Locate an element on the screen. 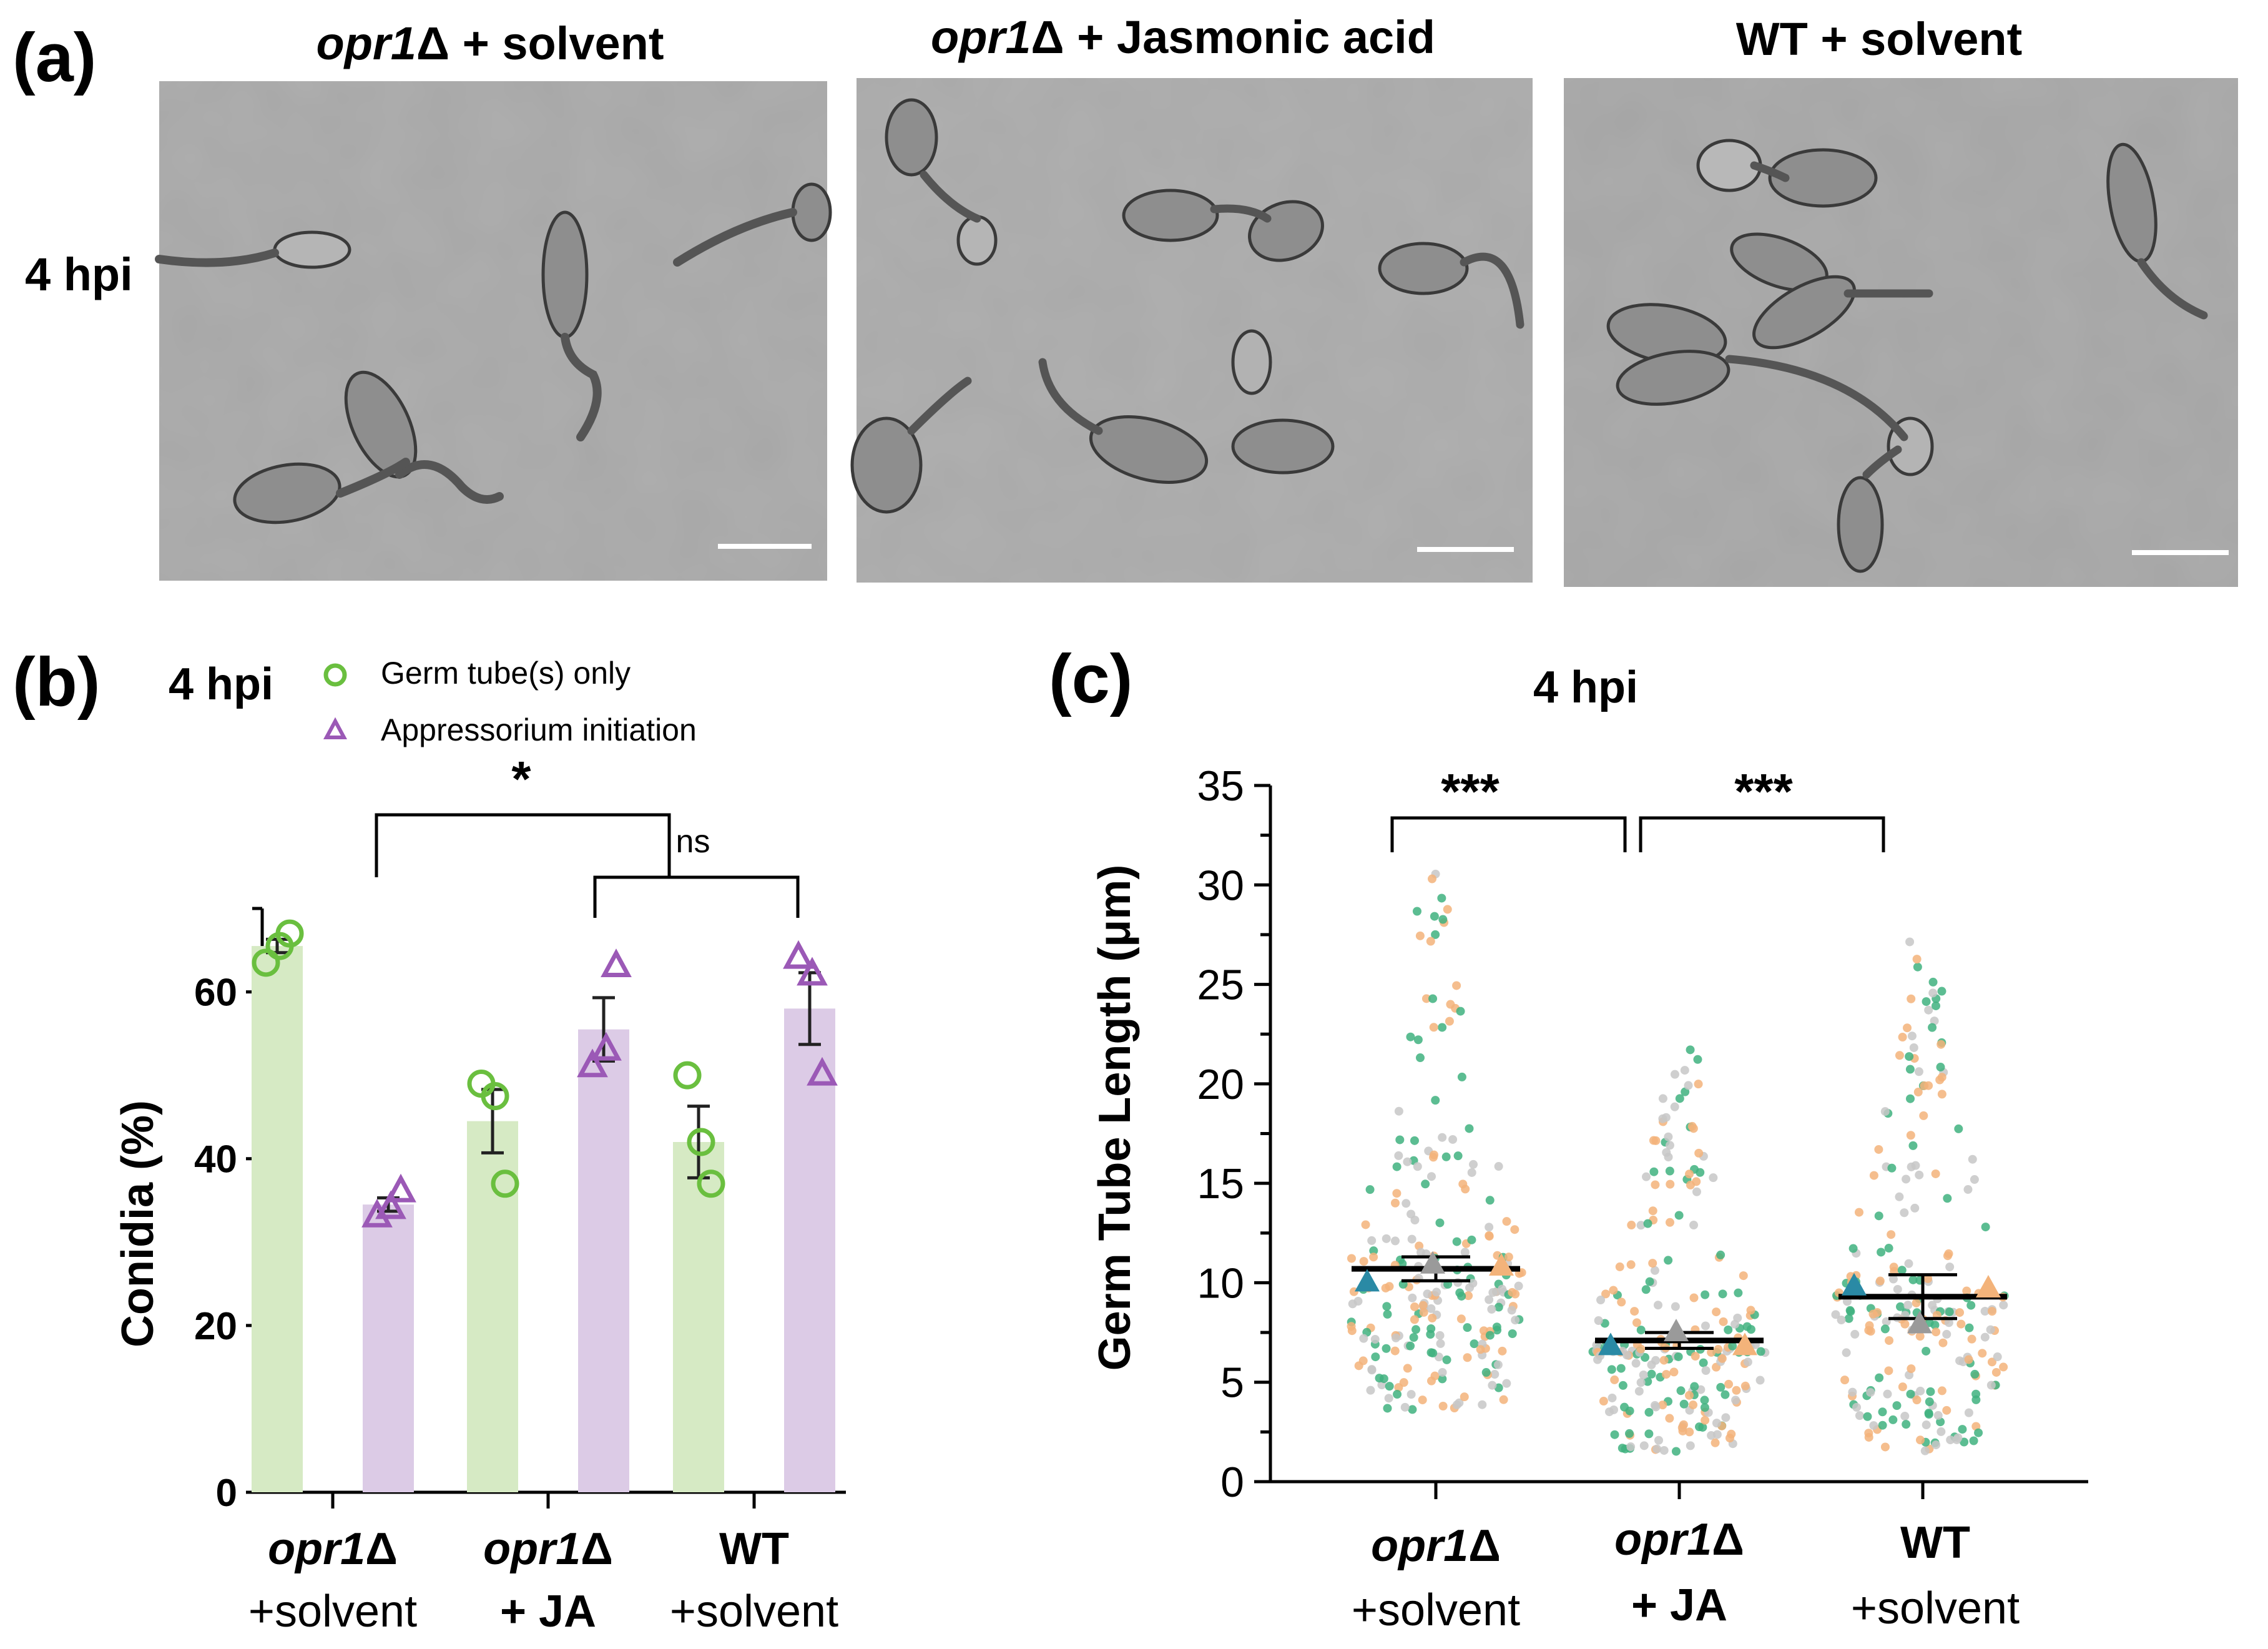 The width and height of the screenshot is (2268, 1649). significance-c is located at coordinates (1637, 834).